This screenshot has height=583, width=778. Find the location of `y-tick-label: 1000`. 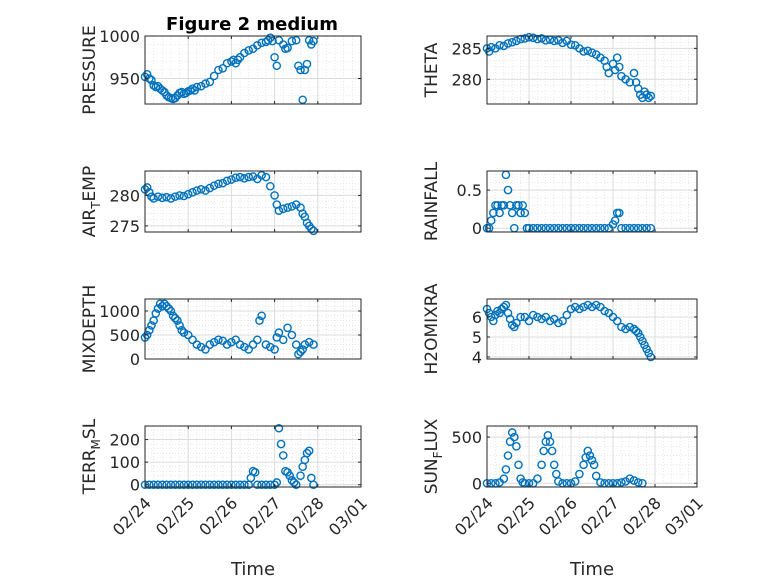

y-tick-label: 1000 is located at coordinates (119, 36).